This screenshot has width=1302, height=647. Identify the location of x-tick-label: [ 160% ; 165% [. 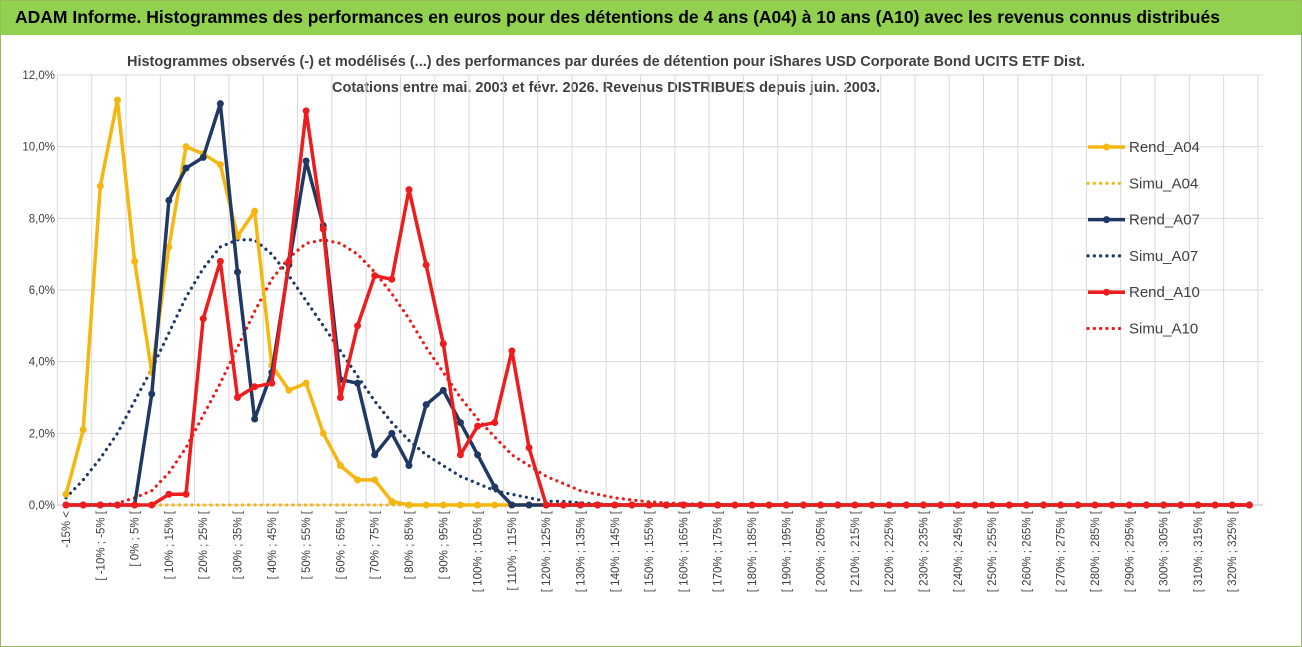
(684, 551).